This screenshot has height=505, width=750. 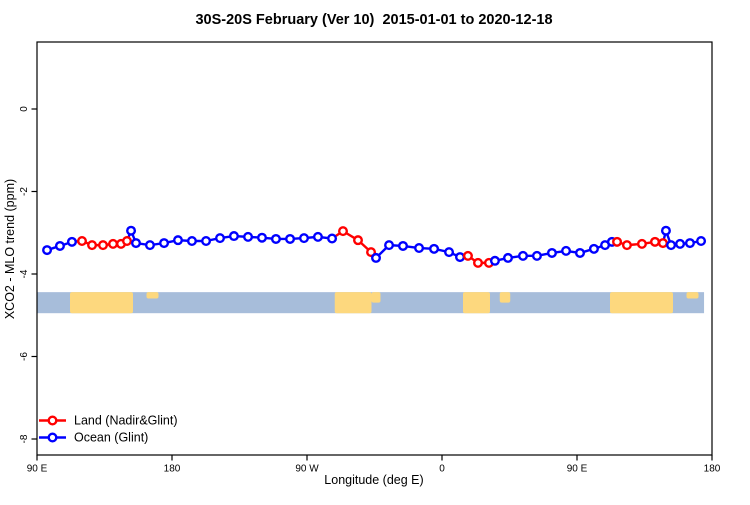 I want to click on y-tick-label: -4, so click(x=24, y=273).